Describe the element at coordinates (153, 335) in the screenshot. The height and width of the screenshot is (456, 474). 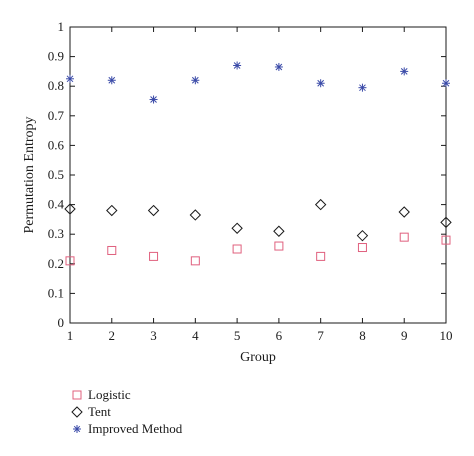
I see `x-tick-label: 3` at that location.